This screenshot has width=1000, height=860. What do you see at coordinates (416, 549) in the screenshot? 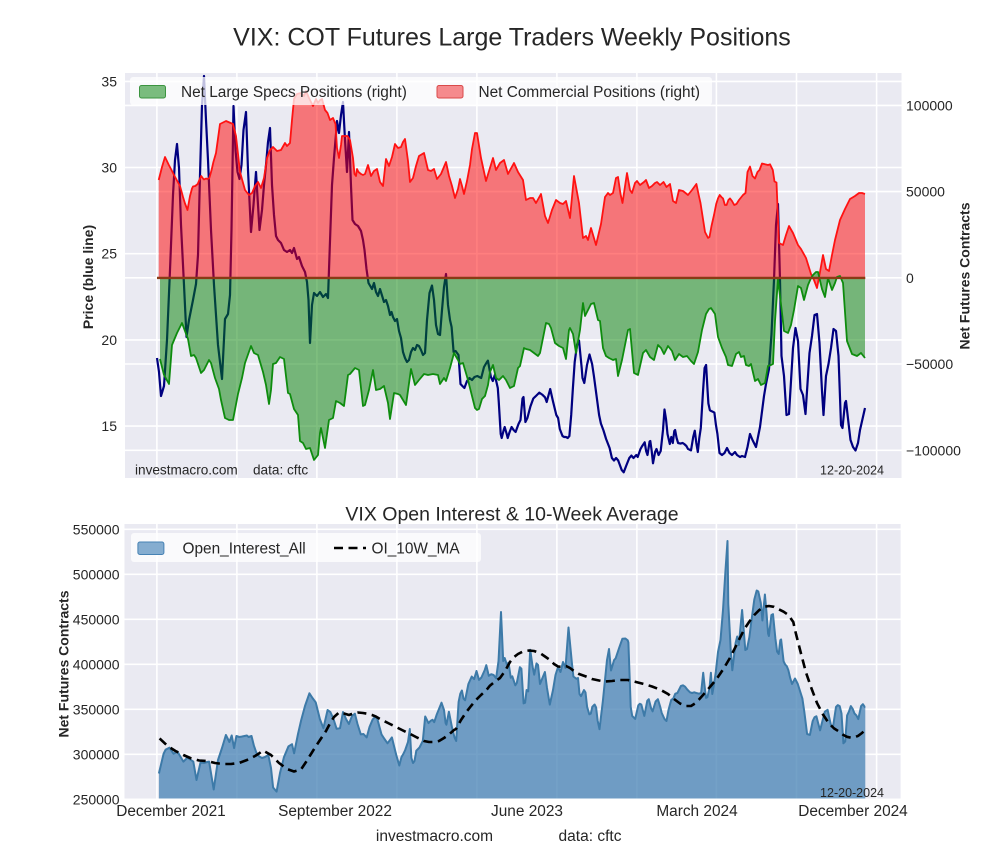
I see `svg-text: OI_10W_MA` at bounding box center [416, 549].